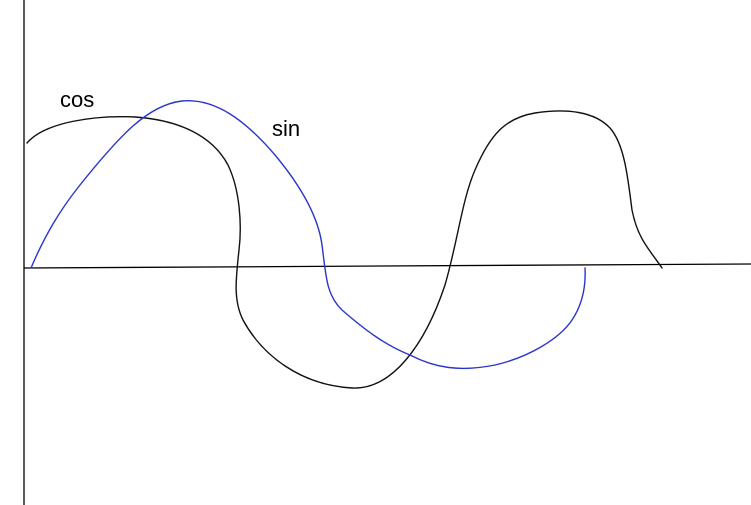 The width and height of the screenshot is (751, 505). What do you see at coordinates (286, 128) in the screenshot?
I see `sin-label: sin` at bounding box center [286, 128].